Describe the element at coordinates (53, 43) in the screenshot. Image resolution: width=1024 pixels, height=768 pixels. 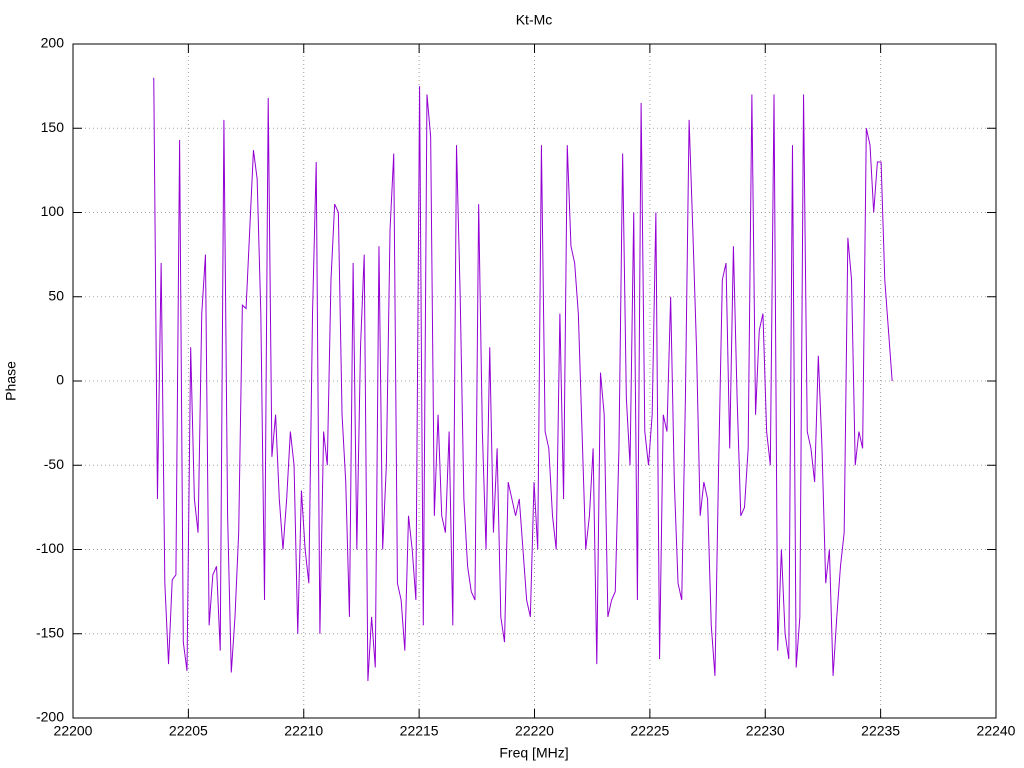
I see `y-tick-label: 200` at that location.